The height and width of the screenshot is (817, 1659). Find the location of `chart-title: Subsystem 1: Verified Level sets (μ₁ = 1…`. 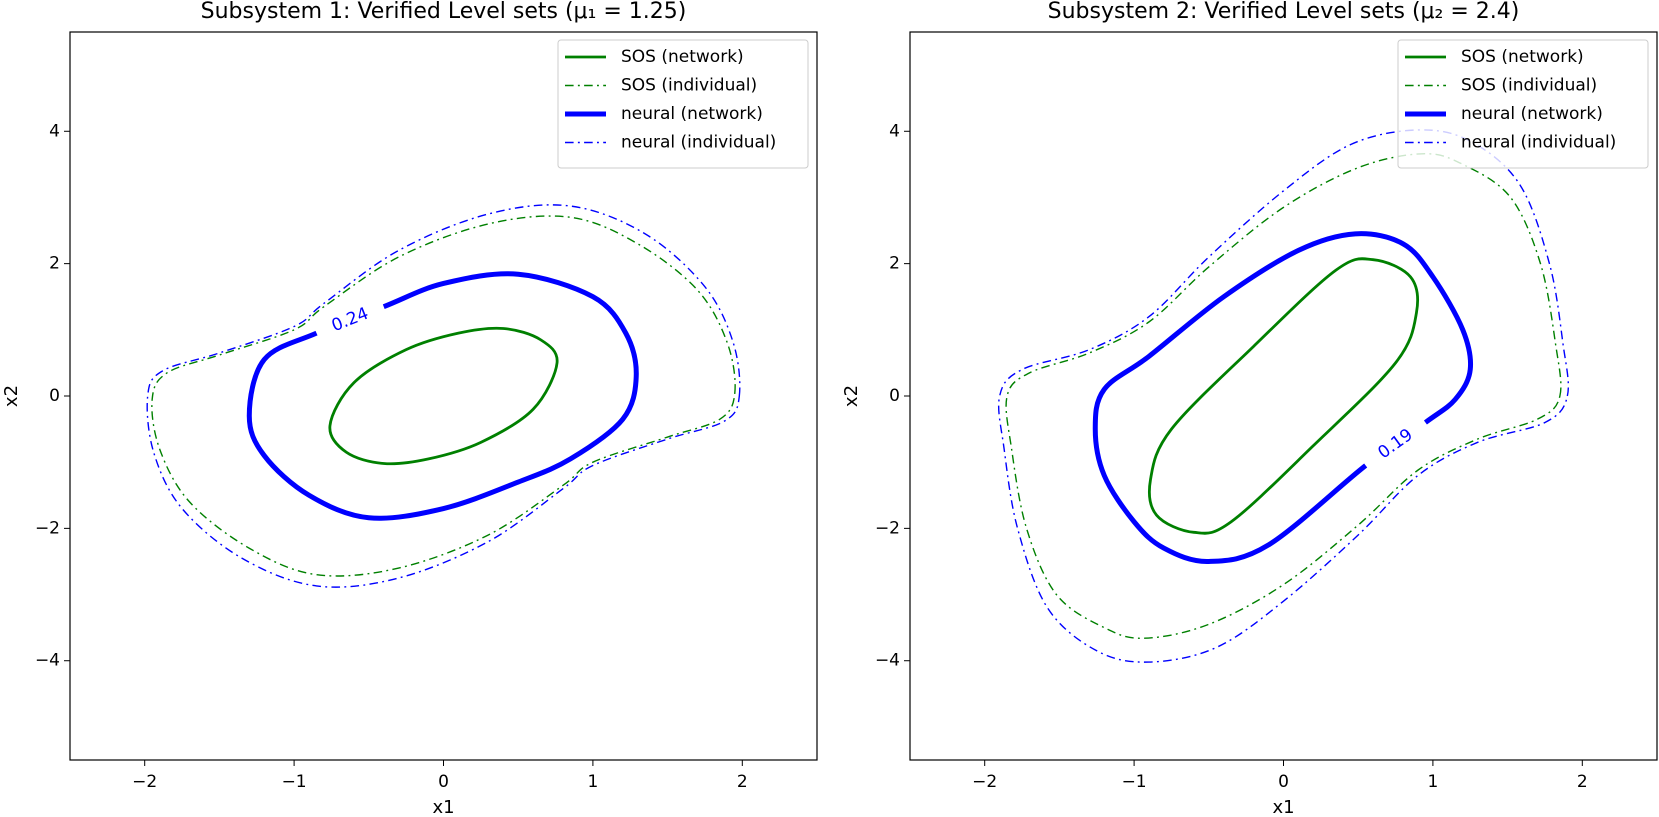

chart-title: Subsystem 1: Verified Level sets (μ₁ = 1… is located at coordinates (444, 12).